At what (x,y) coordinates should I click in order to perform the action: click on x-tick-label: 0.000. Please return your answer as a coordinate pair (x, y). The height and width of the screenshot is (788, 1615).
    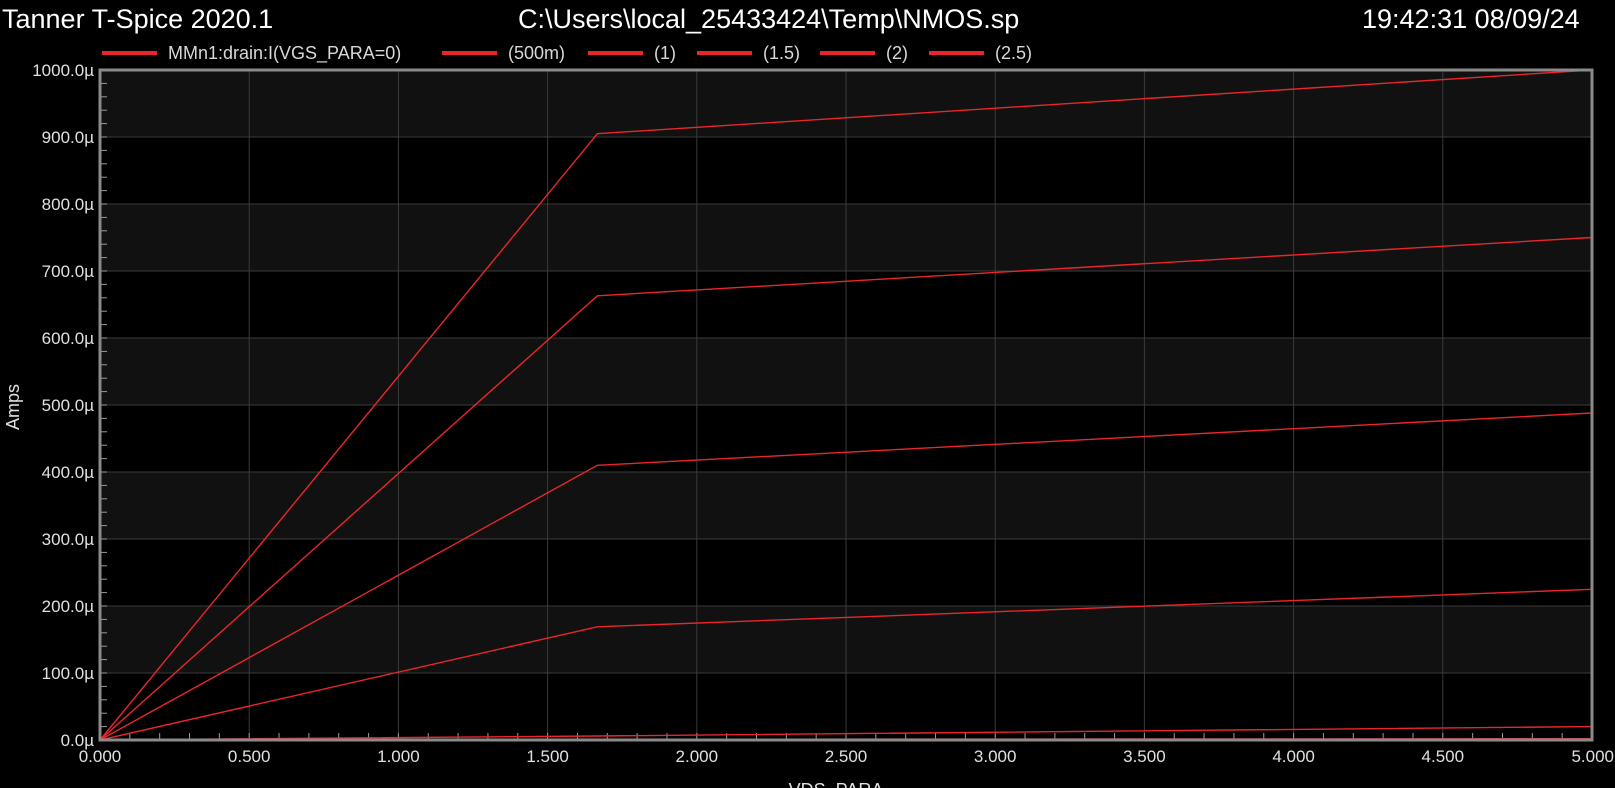
    Looking at the image, I should click on (100, 756).